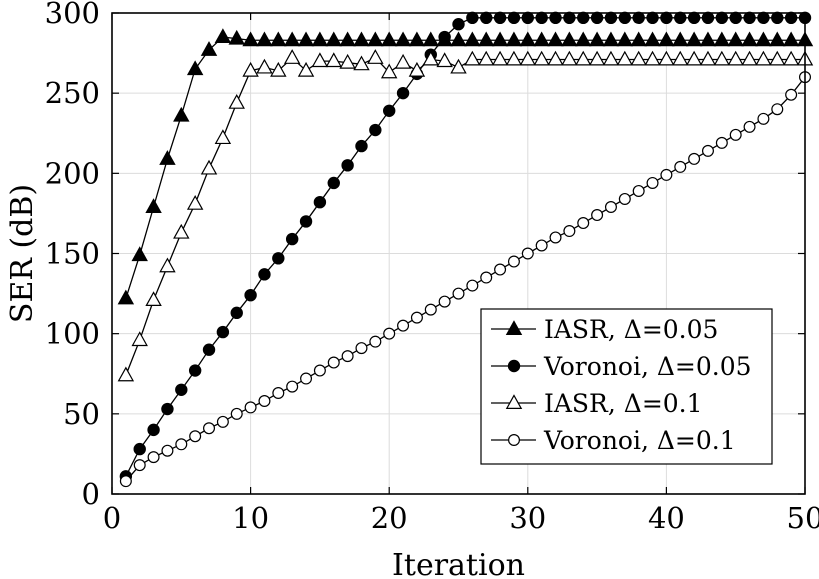 This screenshot has width=819, height=579. Describe the element at coordinates (623, 403) in the screenshot. I see `legend-label: IASR, Δ=0.1` at that location.